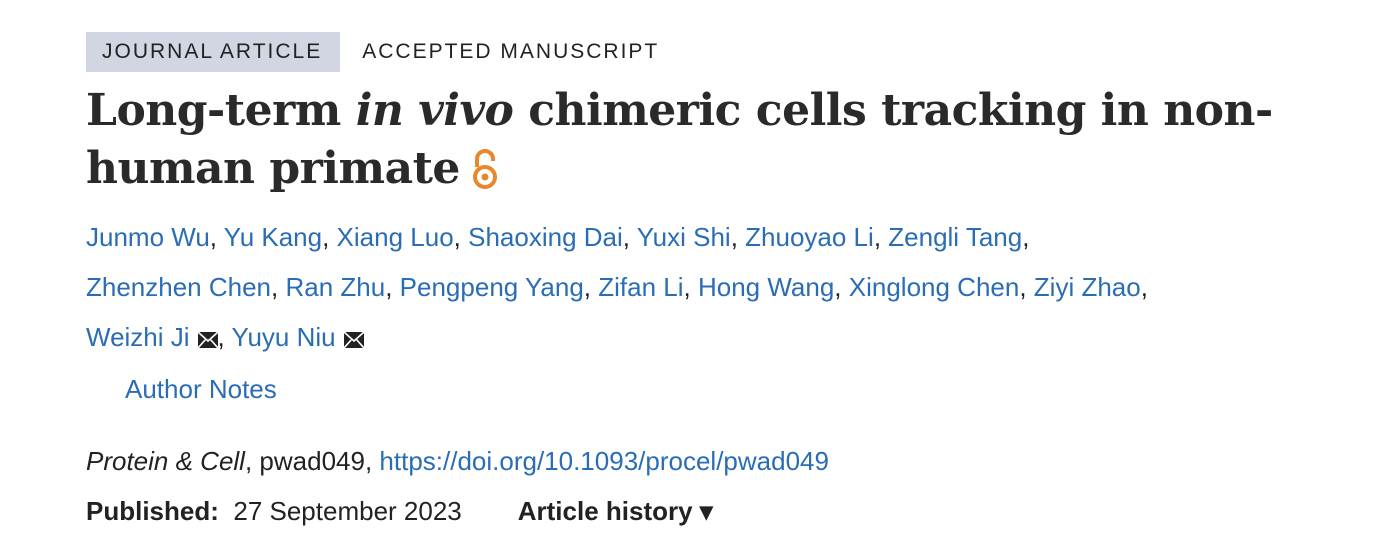 The width and height of the screenshot is (1398, 554). I want to click on author-entry: Xinglong Chen,, so click(941, 287).